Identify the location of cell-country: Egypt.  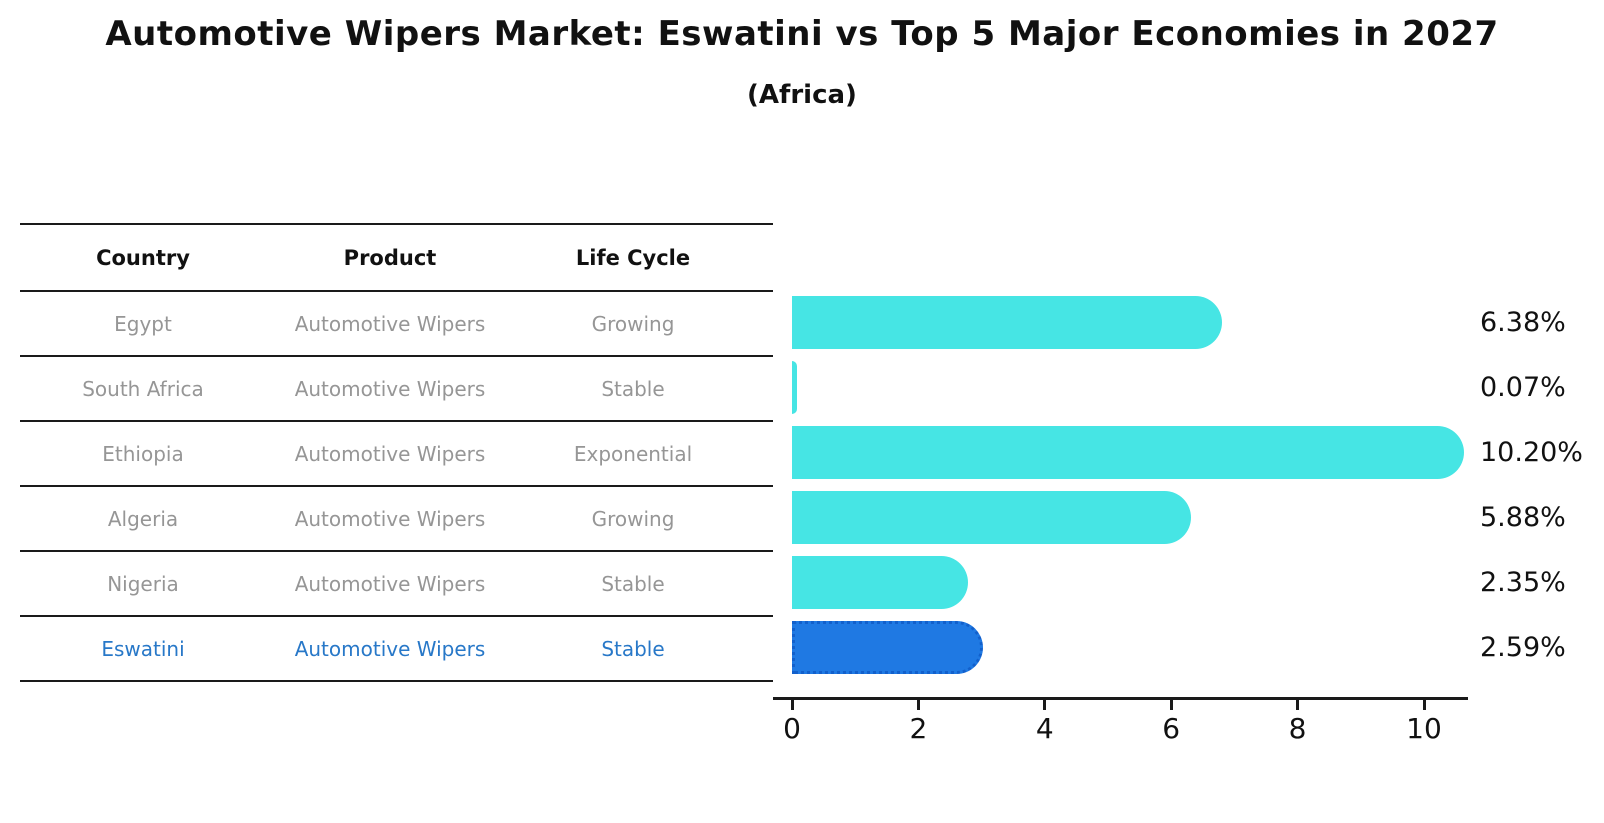
(143, 323).